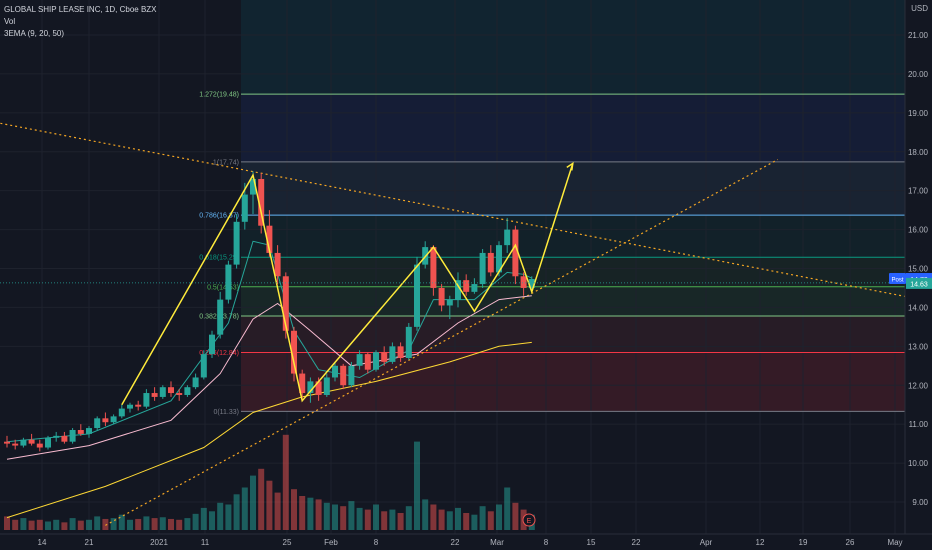 Image resolution: width=932 pixels, height=550 pixels. What do you see at coordinates (918, 346) in the screenshot?
I see `price-tick-label: 13.00` at bounding box center [918, 346].